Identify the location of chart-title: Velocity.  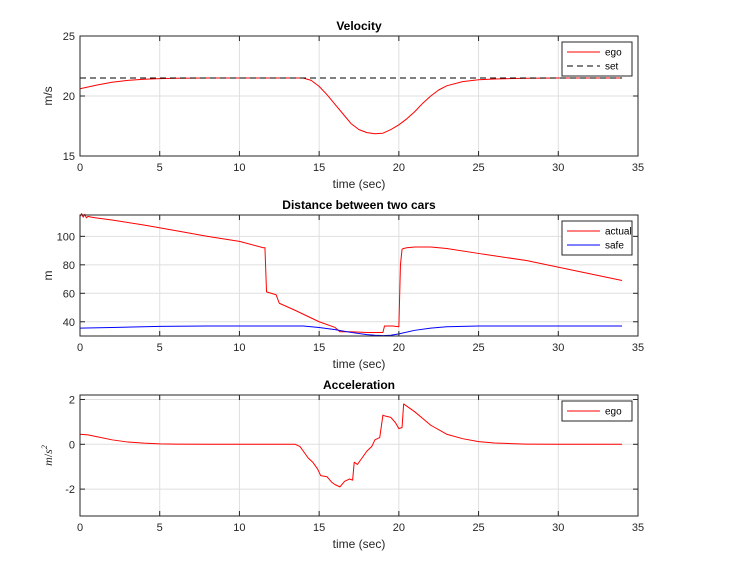
(359, 26).